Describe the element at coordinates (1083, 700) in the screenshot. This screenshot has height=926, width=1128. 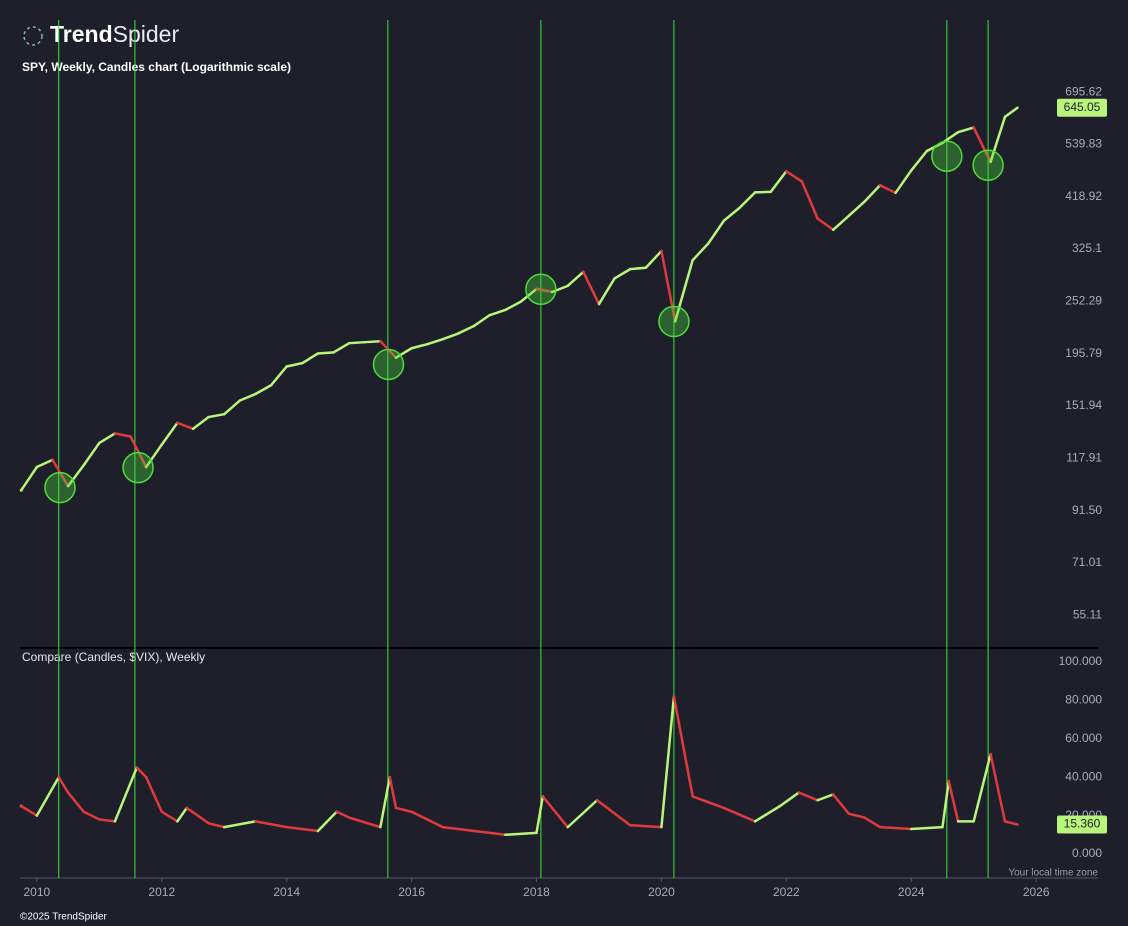
I see `y-tick-label: 80.000` at that location.